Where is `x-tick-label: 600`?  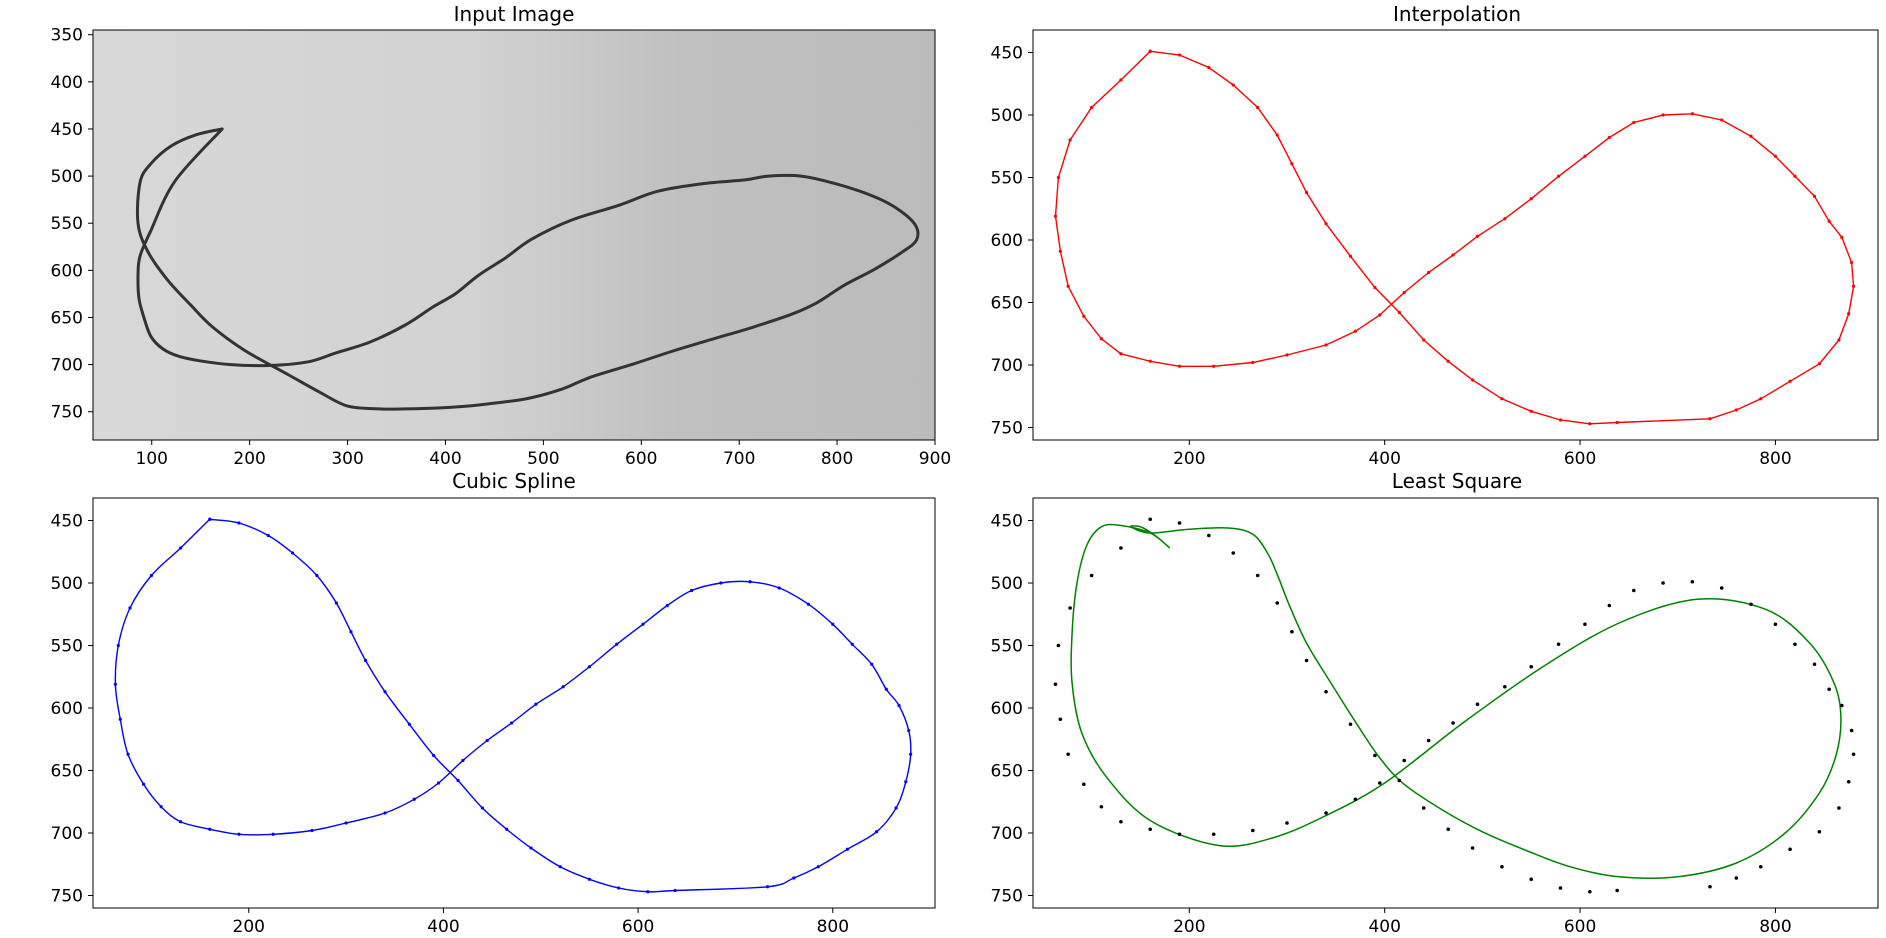 x-tick-label: 600 is located at coordinates (1580, 459).